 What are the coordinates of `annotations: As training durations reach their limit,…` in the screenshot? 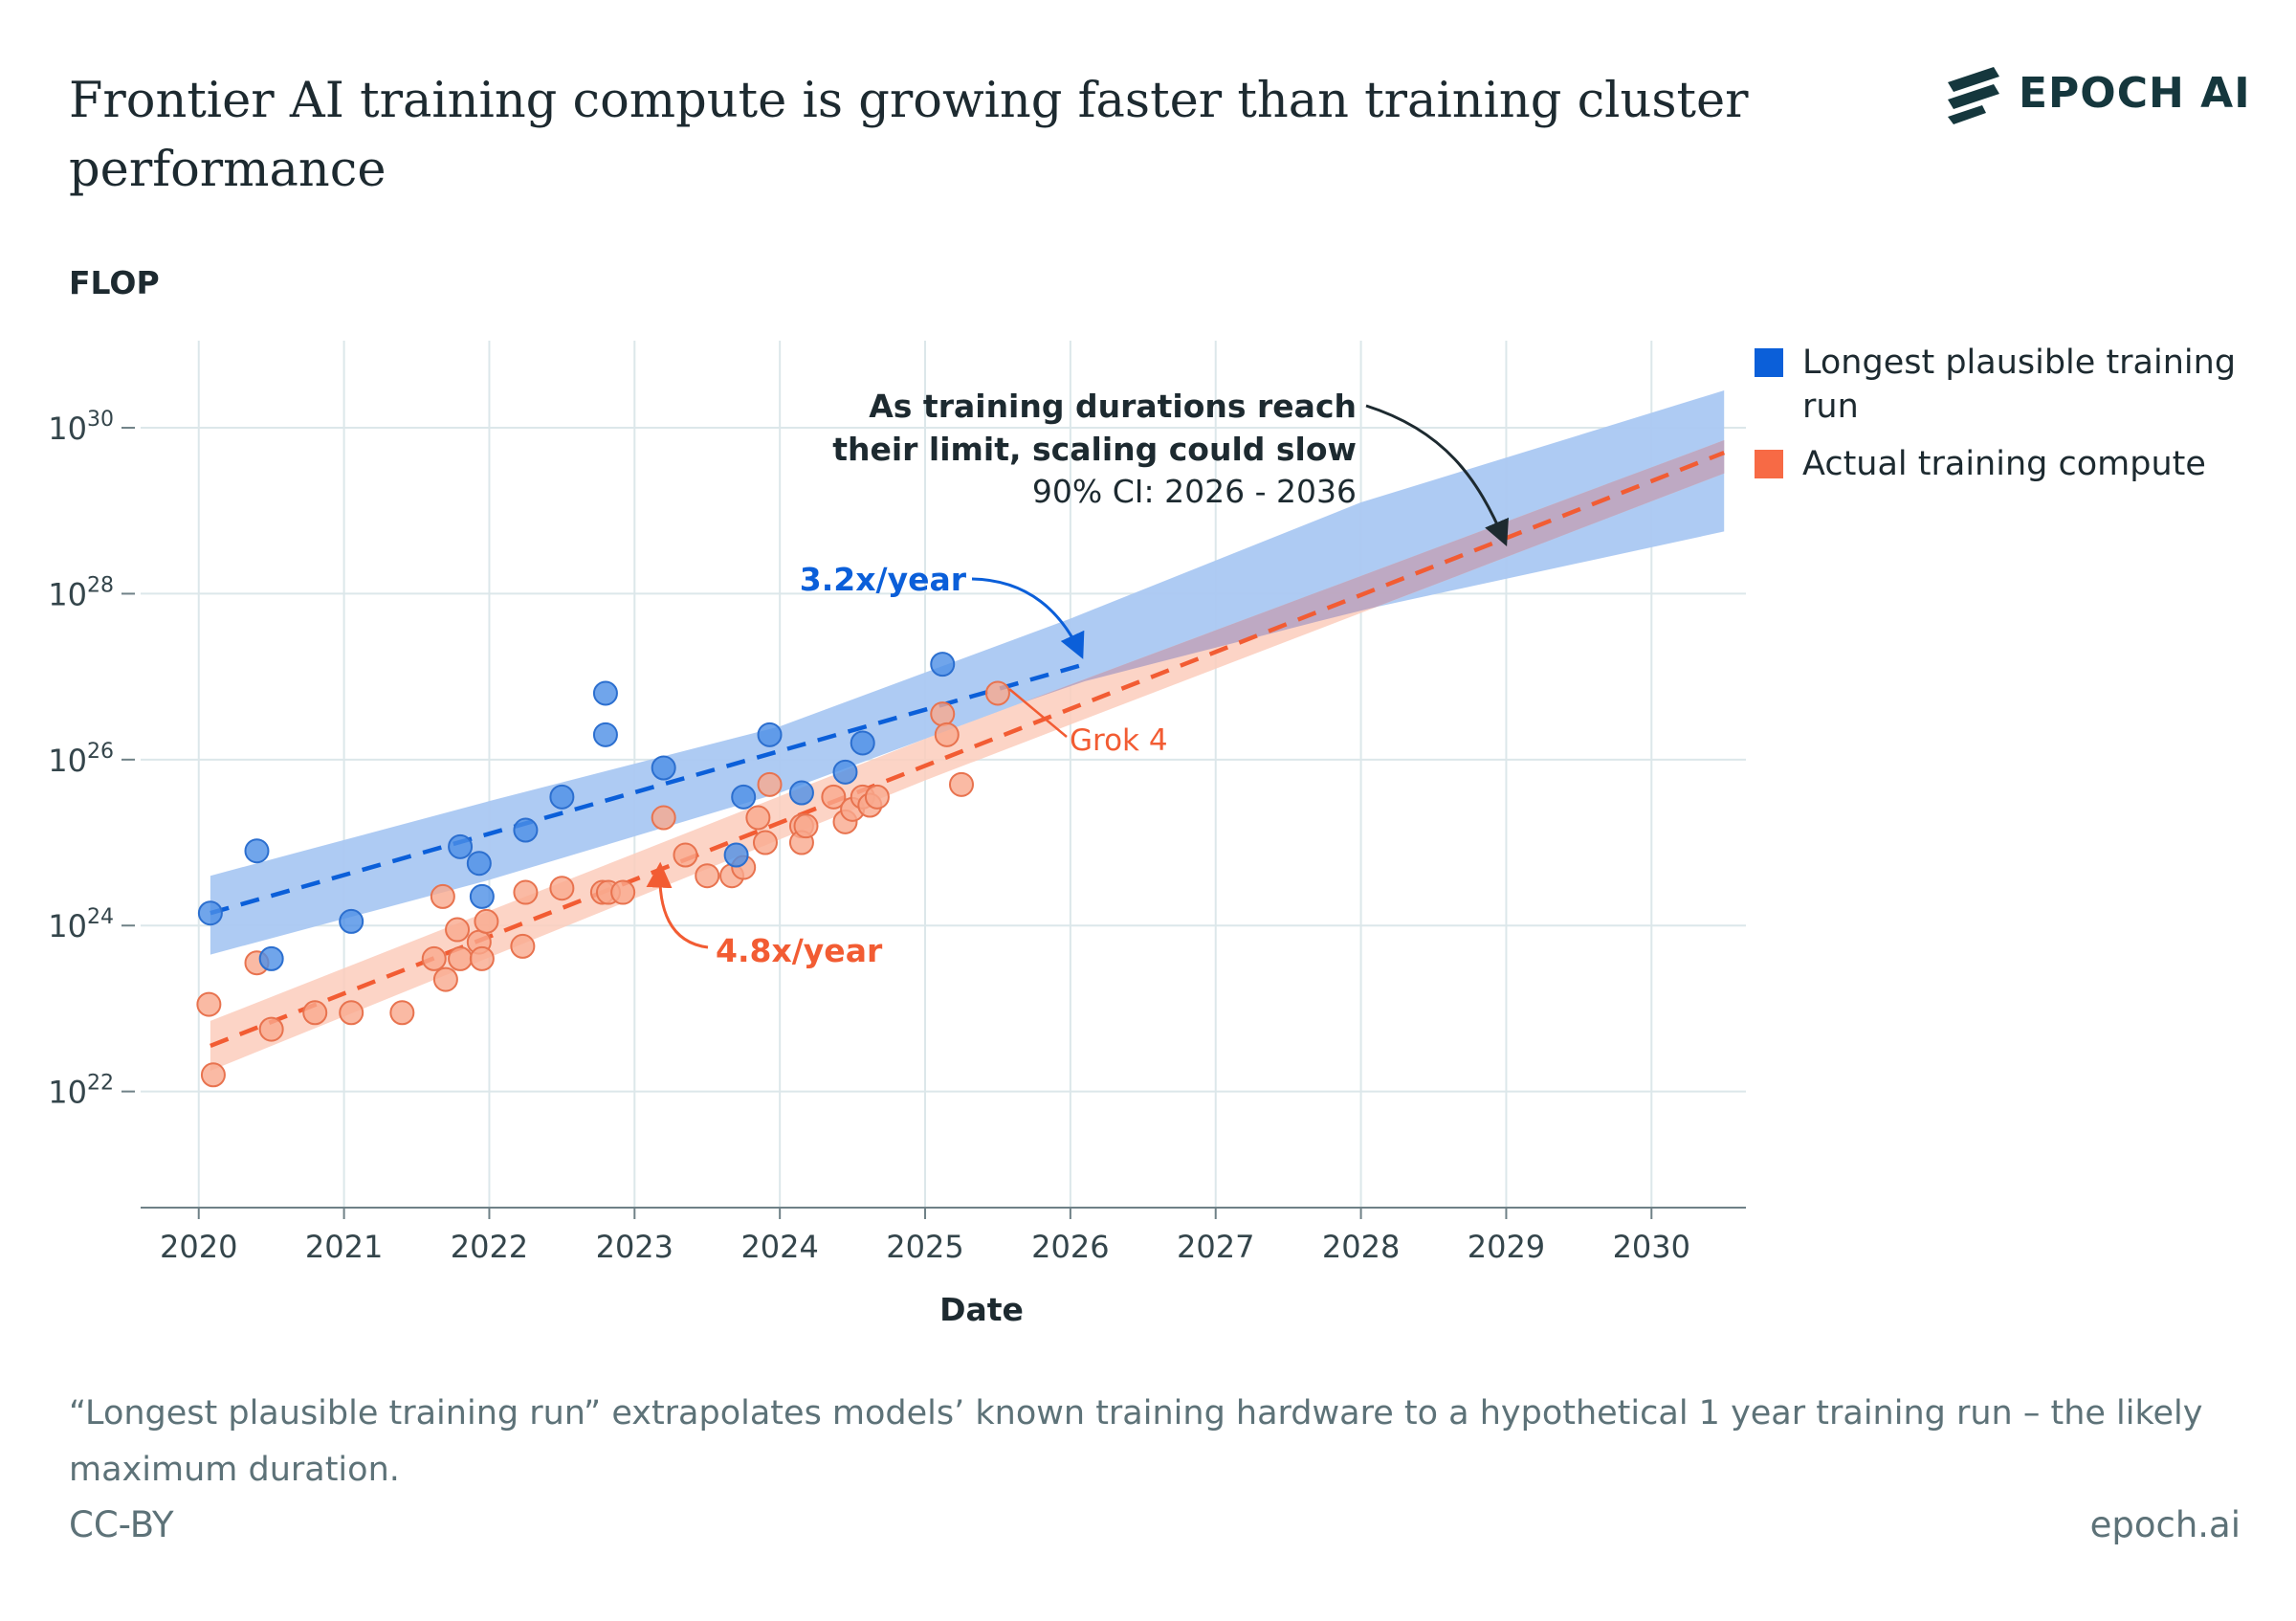 It's located at (1077, 678).